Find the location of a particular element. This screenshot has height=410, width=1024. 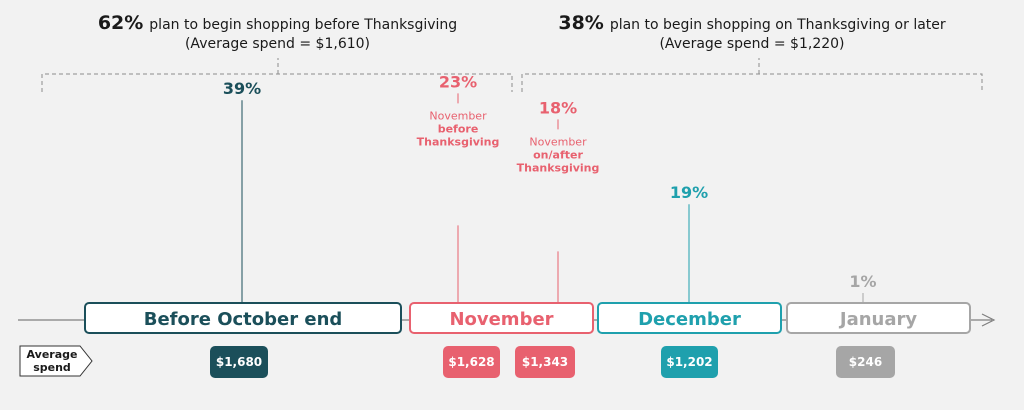

percent-label-4: 19% is located at coordinates (689, 192).